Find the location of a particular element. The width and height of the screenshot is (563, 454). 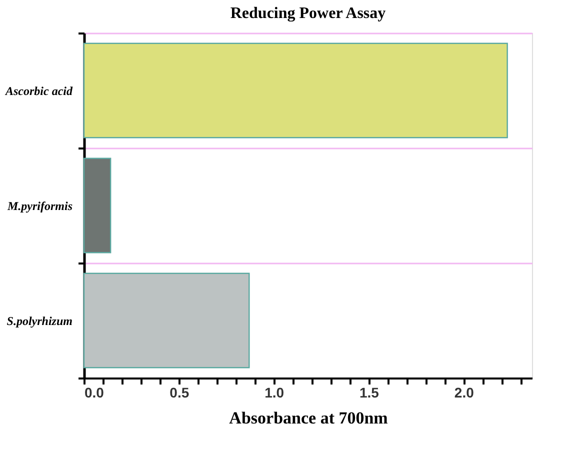

chart-title: Reducing Power Assay is located at coordinates (308, 13).